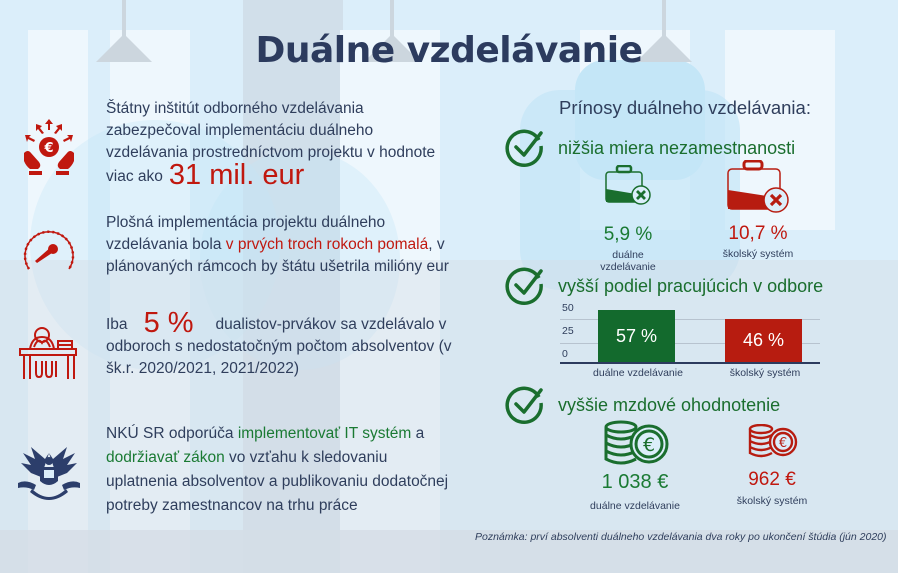  I want to click on x-label: duálne vzdelávanie, so click(638, 373).